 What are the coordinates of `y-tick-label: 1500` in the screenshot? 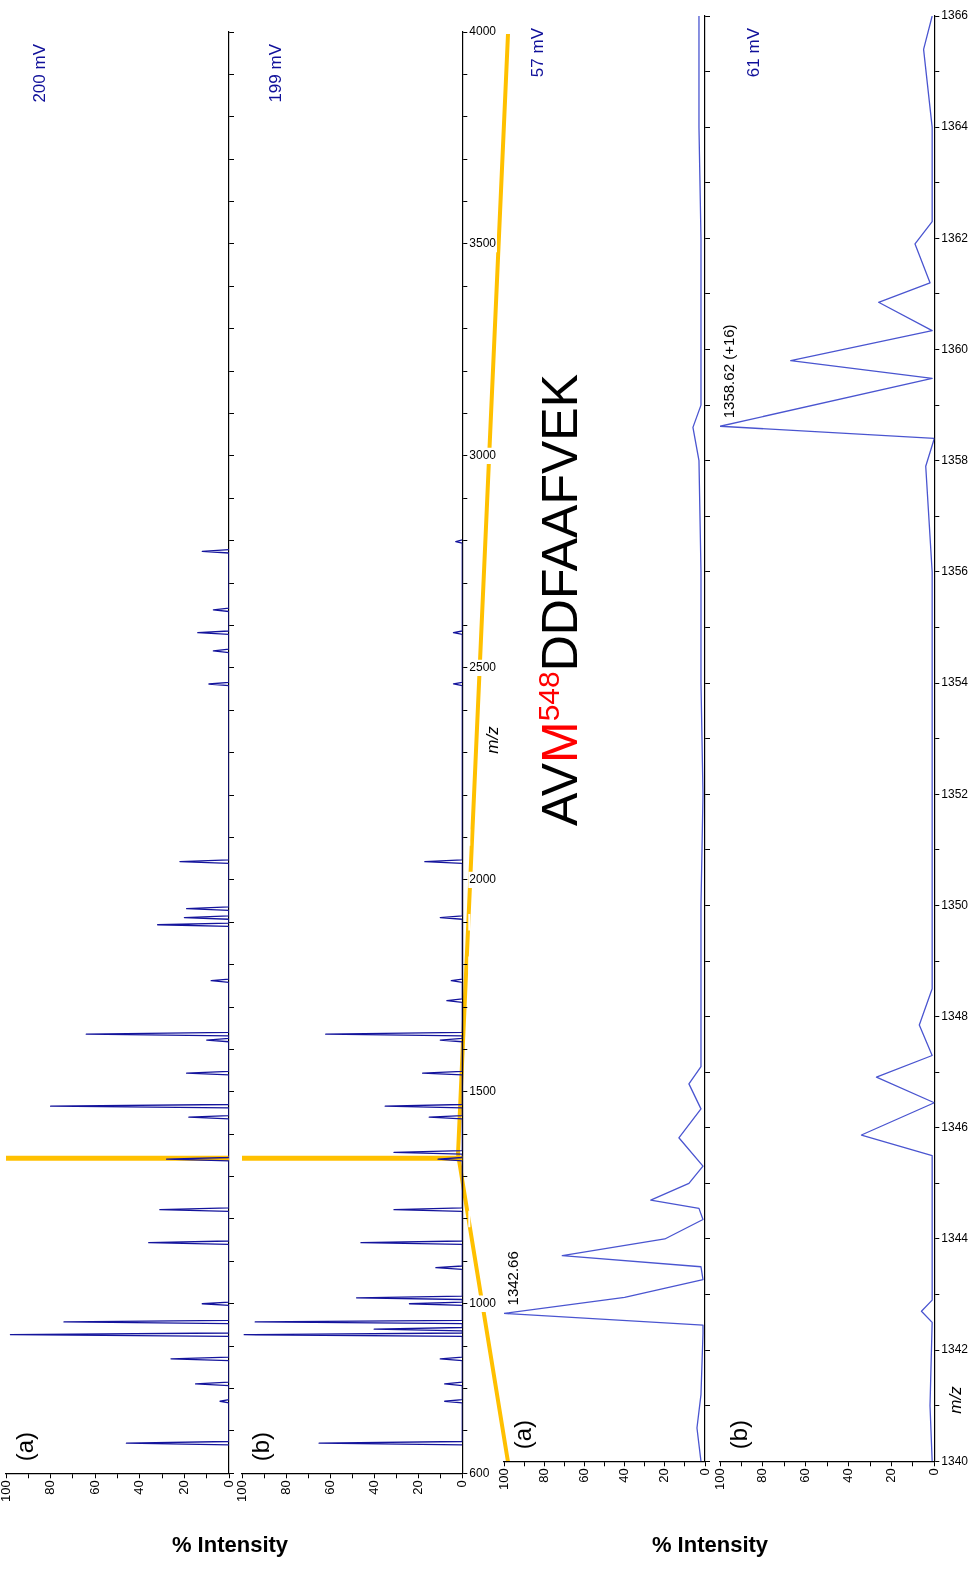 It's located at (483, 1091).